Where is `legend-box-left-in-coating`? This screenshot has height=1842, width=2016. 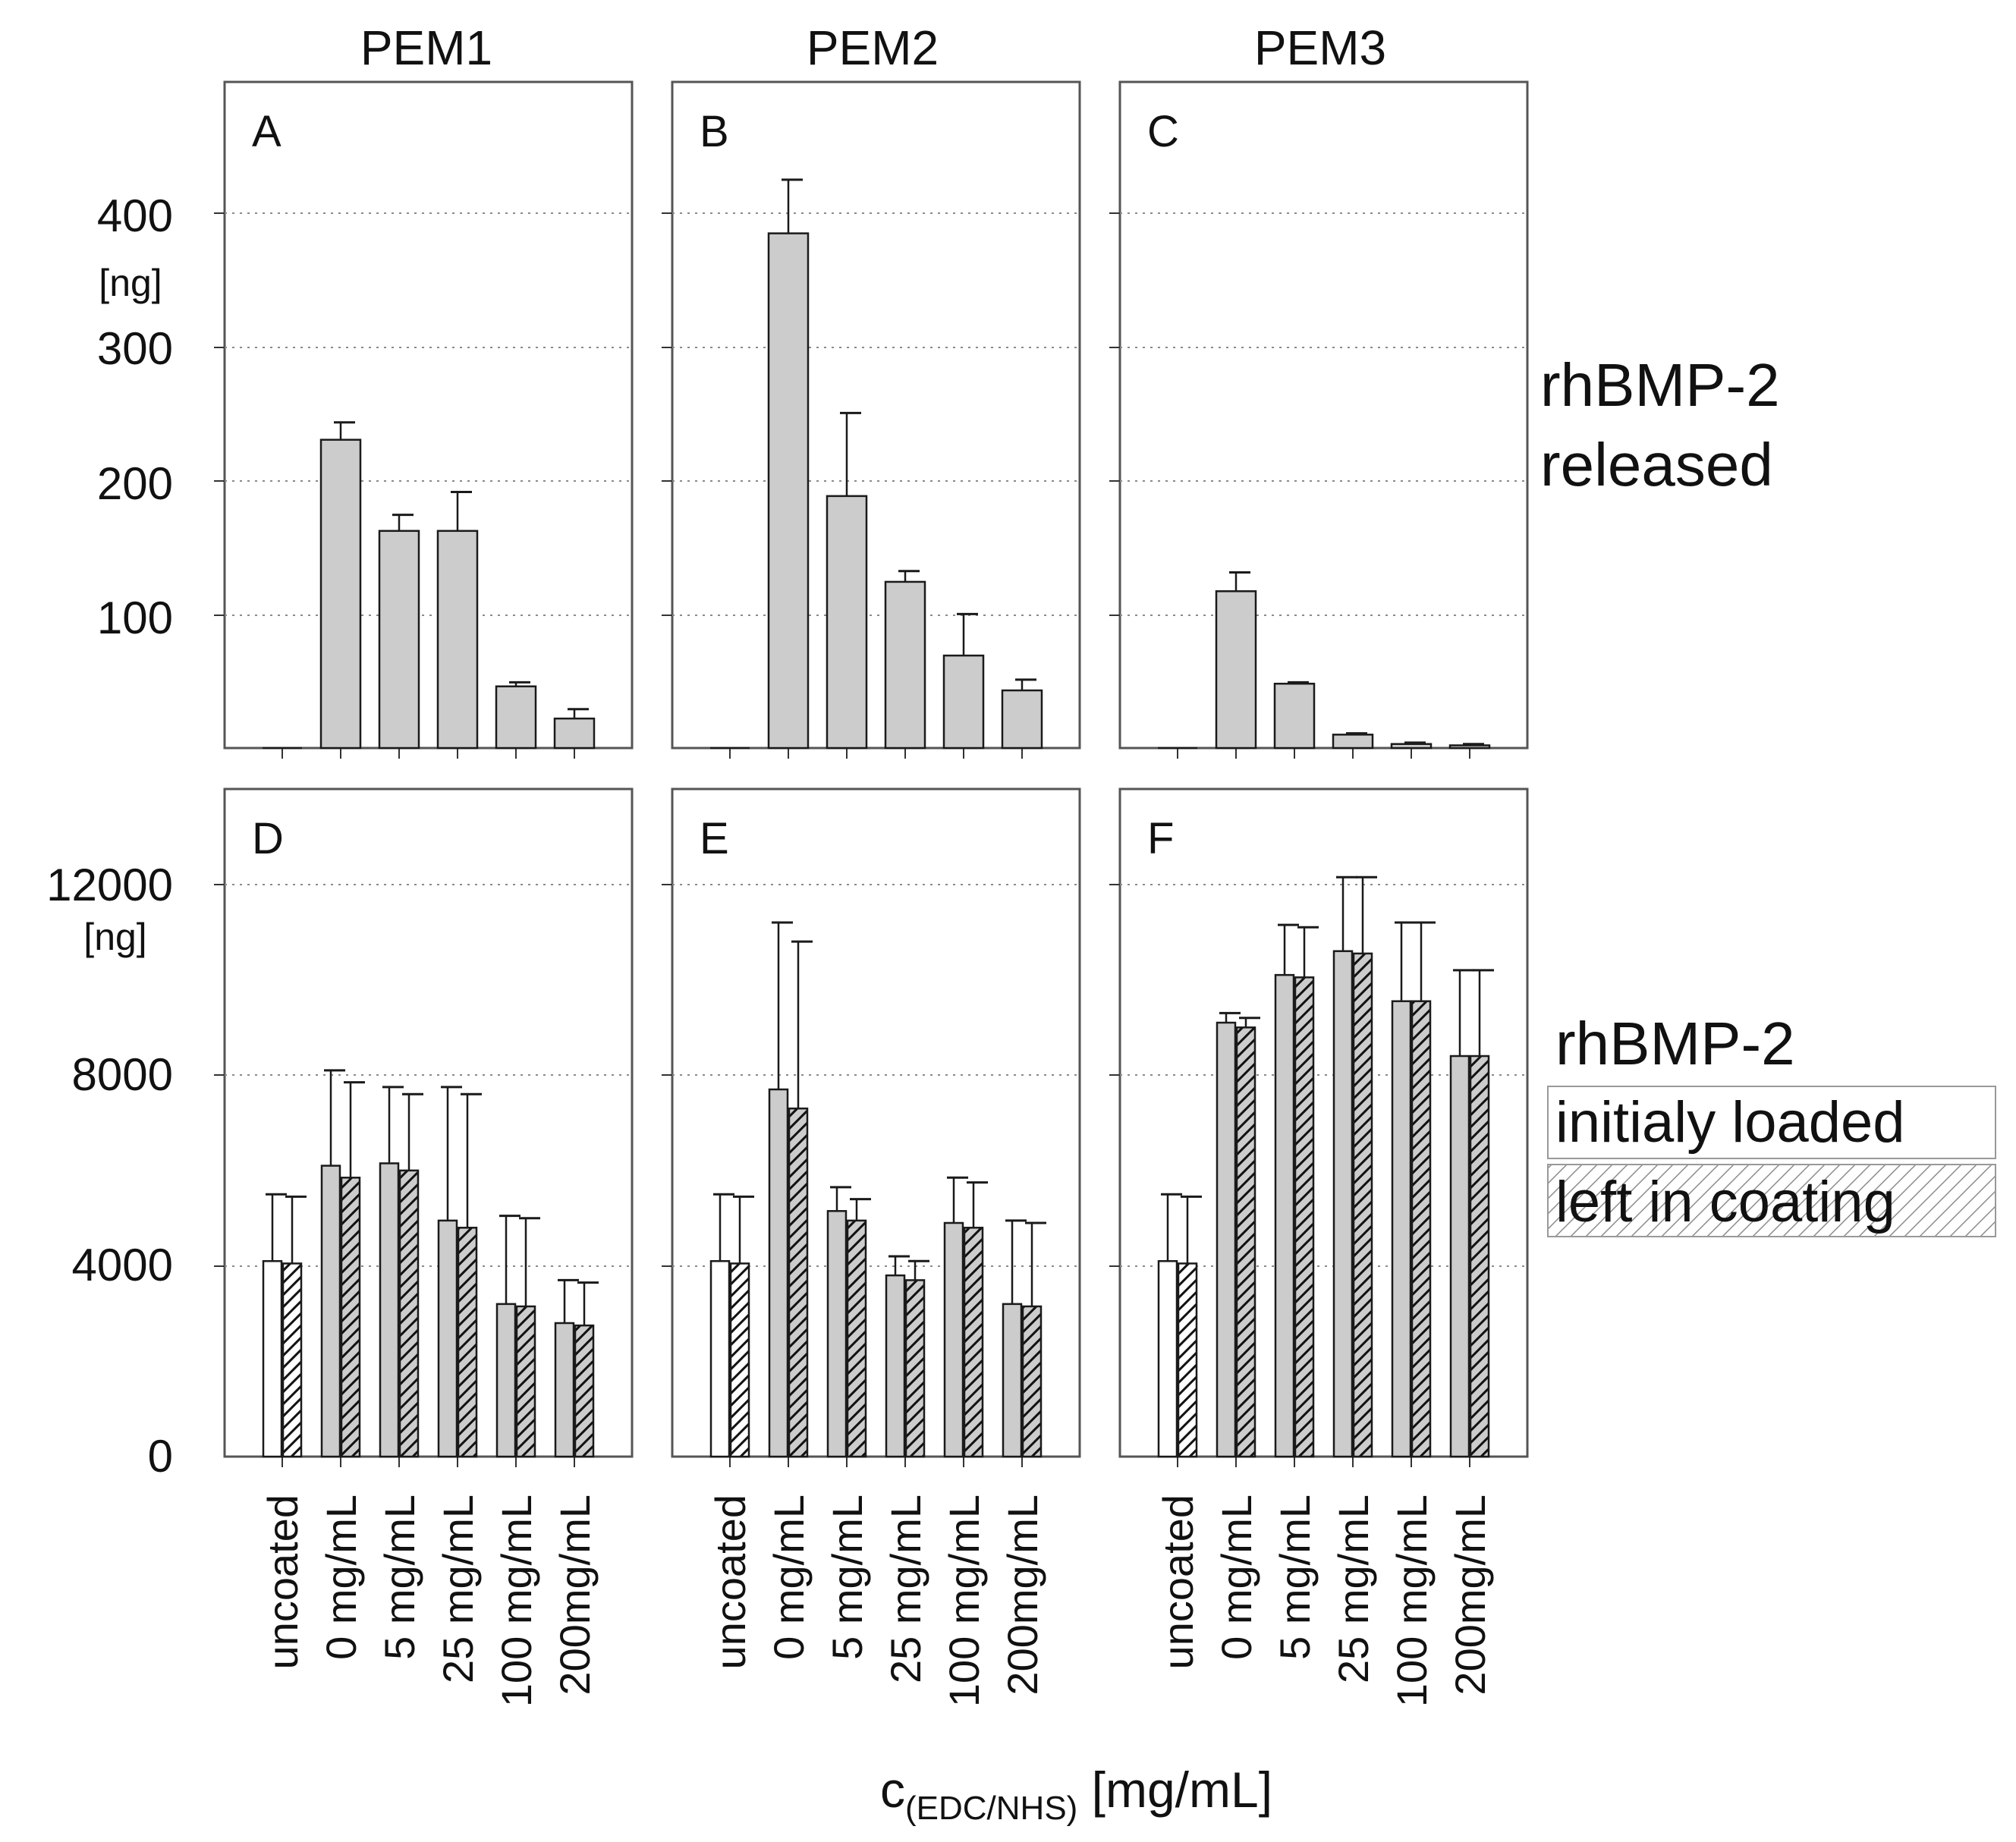
legend-box-left-in-coating is located at coordinates (1771, 1200).